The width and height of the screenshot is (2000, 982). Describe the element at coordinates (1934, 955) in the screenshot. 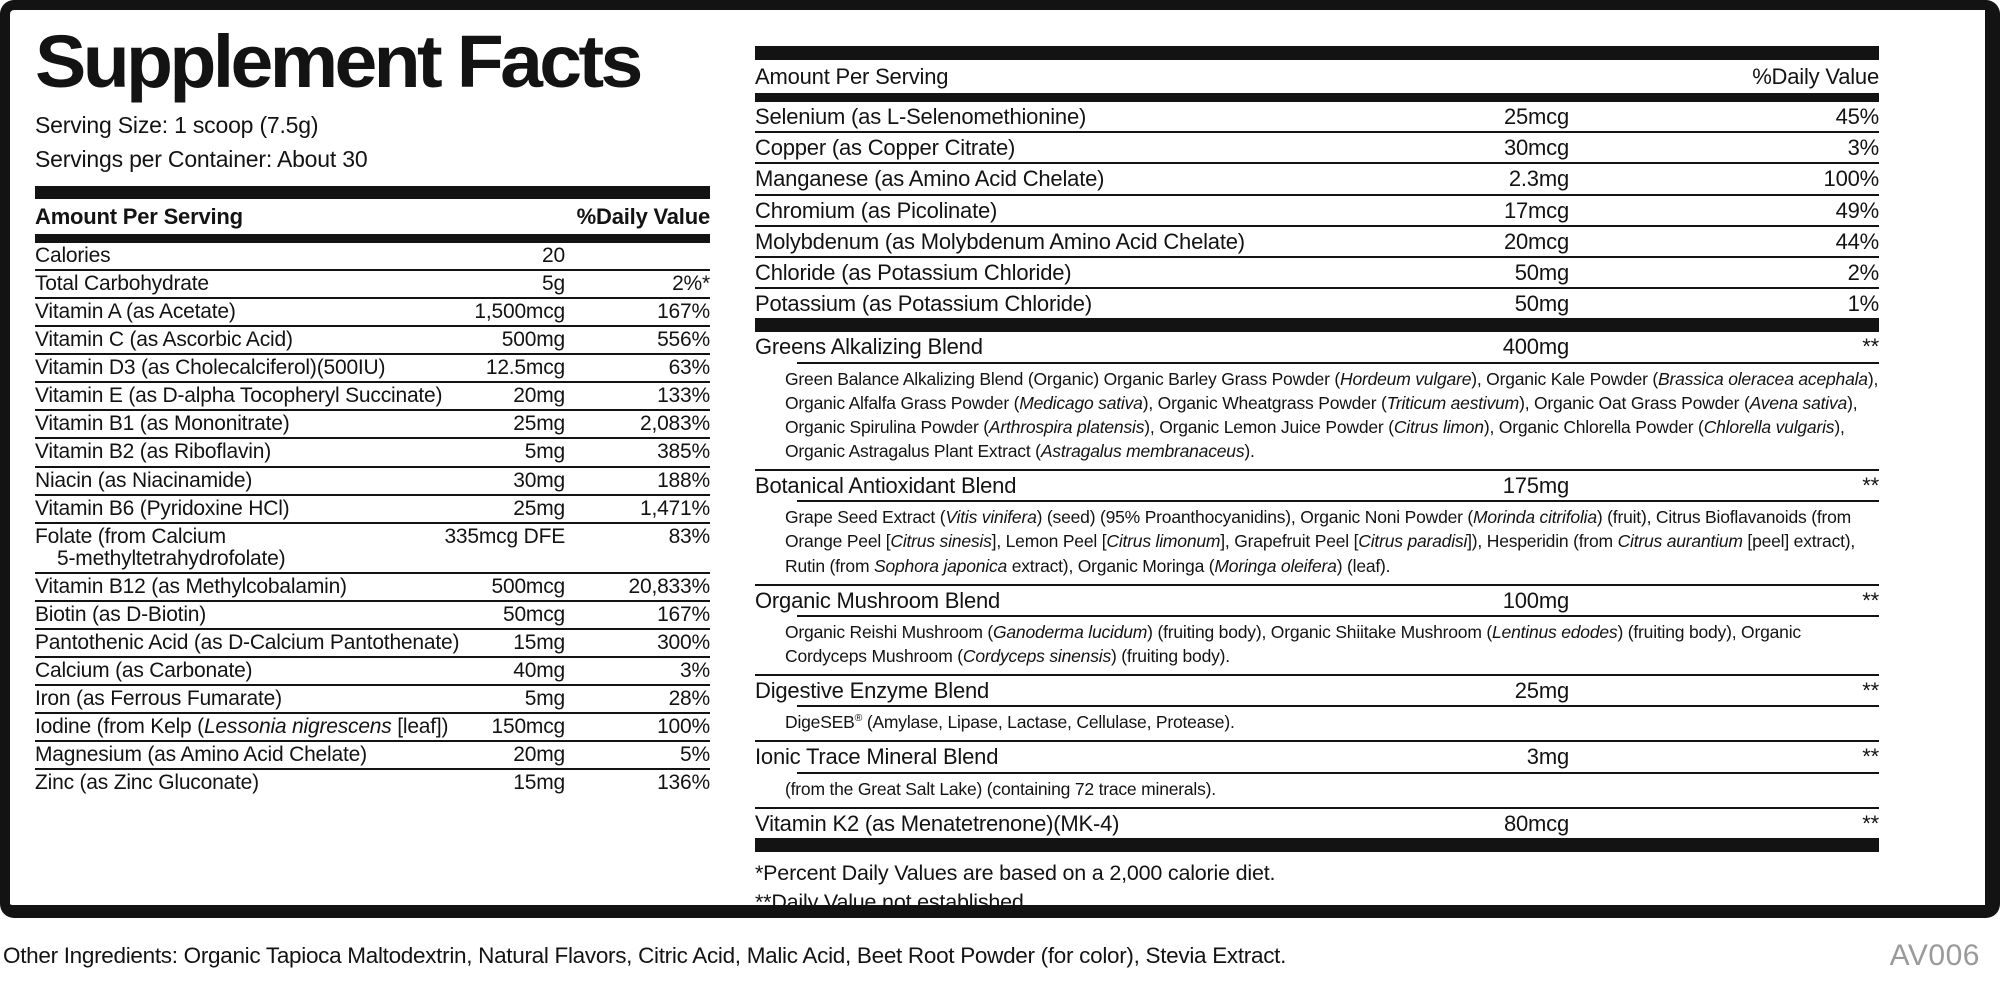

I see `label-code: AV006` at that location.